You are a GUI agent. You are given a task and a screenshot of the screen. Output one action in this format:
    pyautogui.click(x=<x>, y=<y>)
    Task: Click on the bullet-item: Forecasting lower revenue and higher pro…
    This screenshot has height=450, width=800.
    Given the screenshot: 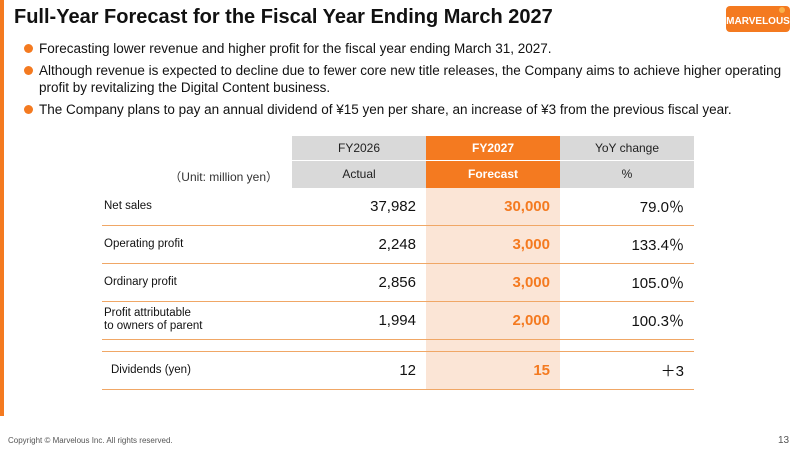 What is the action you would take?
    pyautogui.click(x=402, y=48)
    